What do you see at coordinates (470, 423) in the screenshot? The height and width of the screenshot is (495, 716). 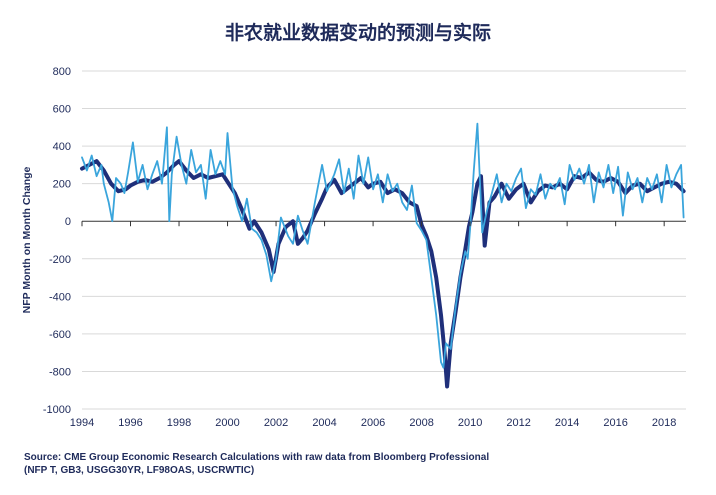 I see `x-tick-label: 2010` at bounding box center [470, 423].